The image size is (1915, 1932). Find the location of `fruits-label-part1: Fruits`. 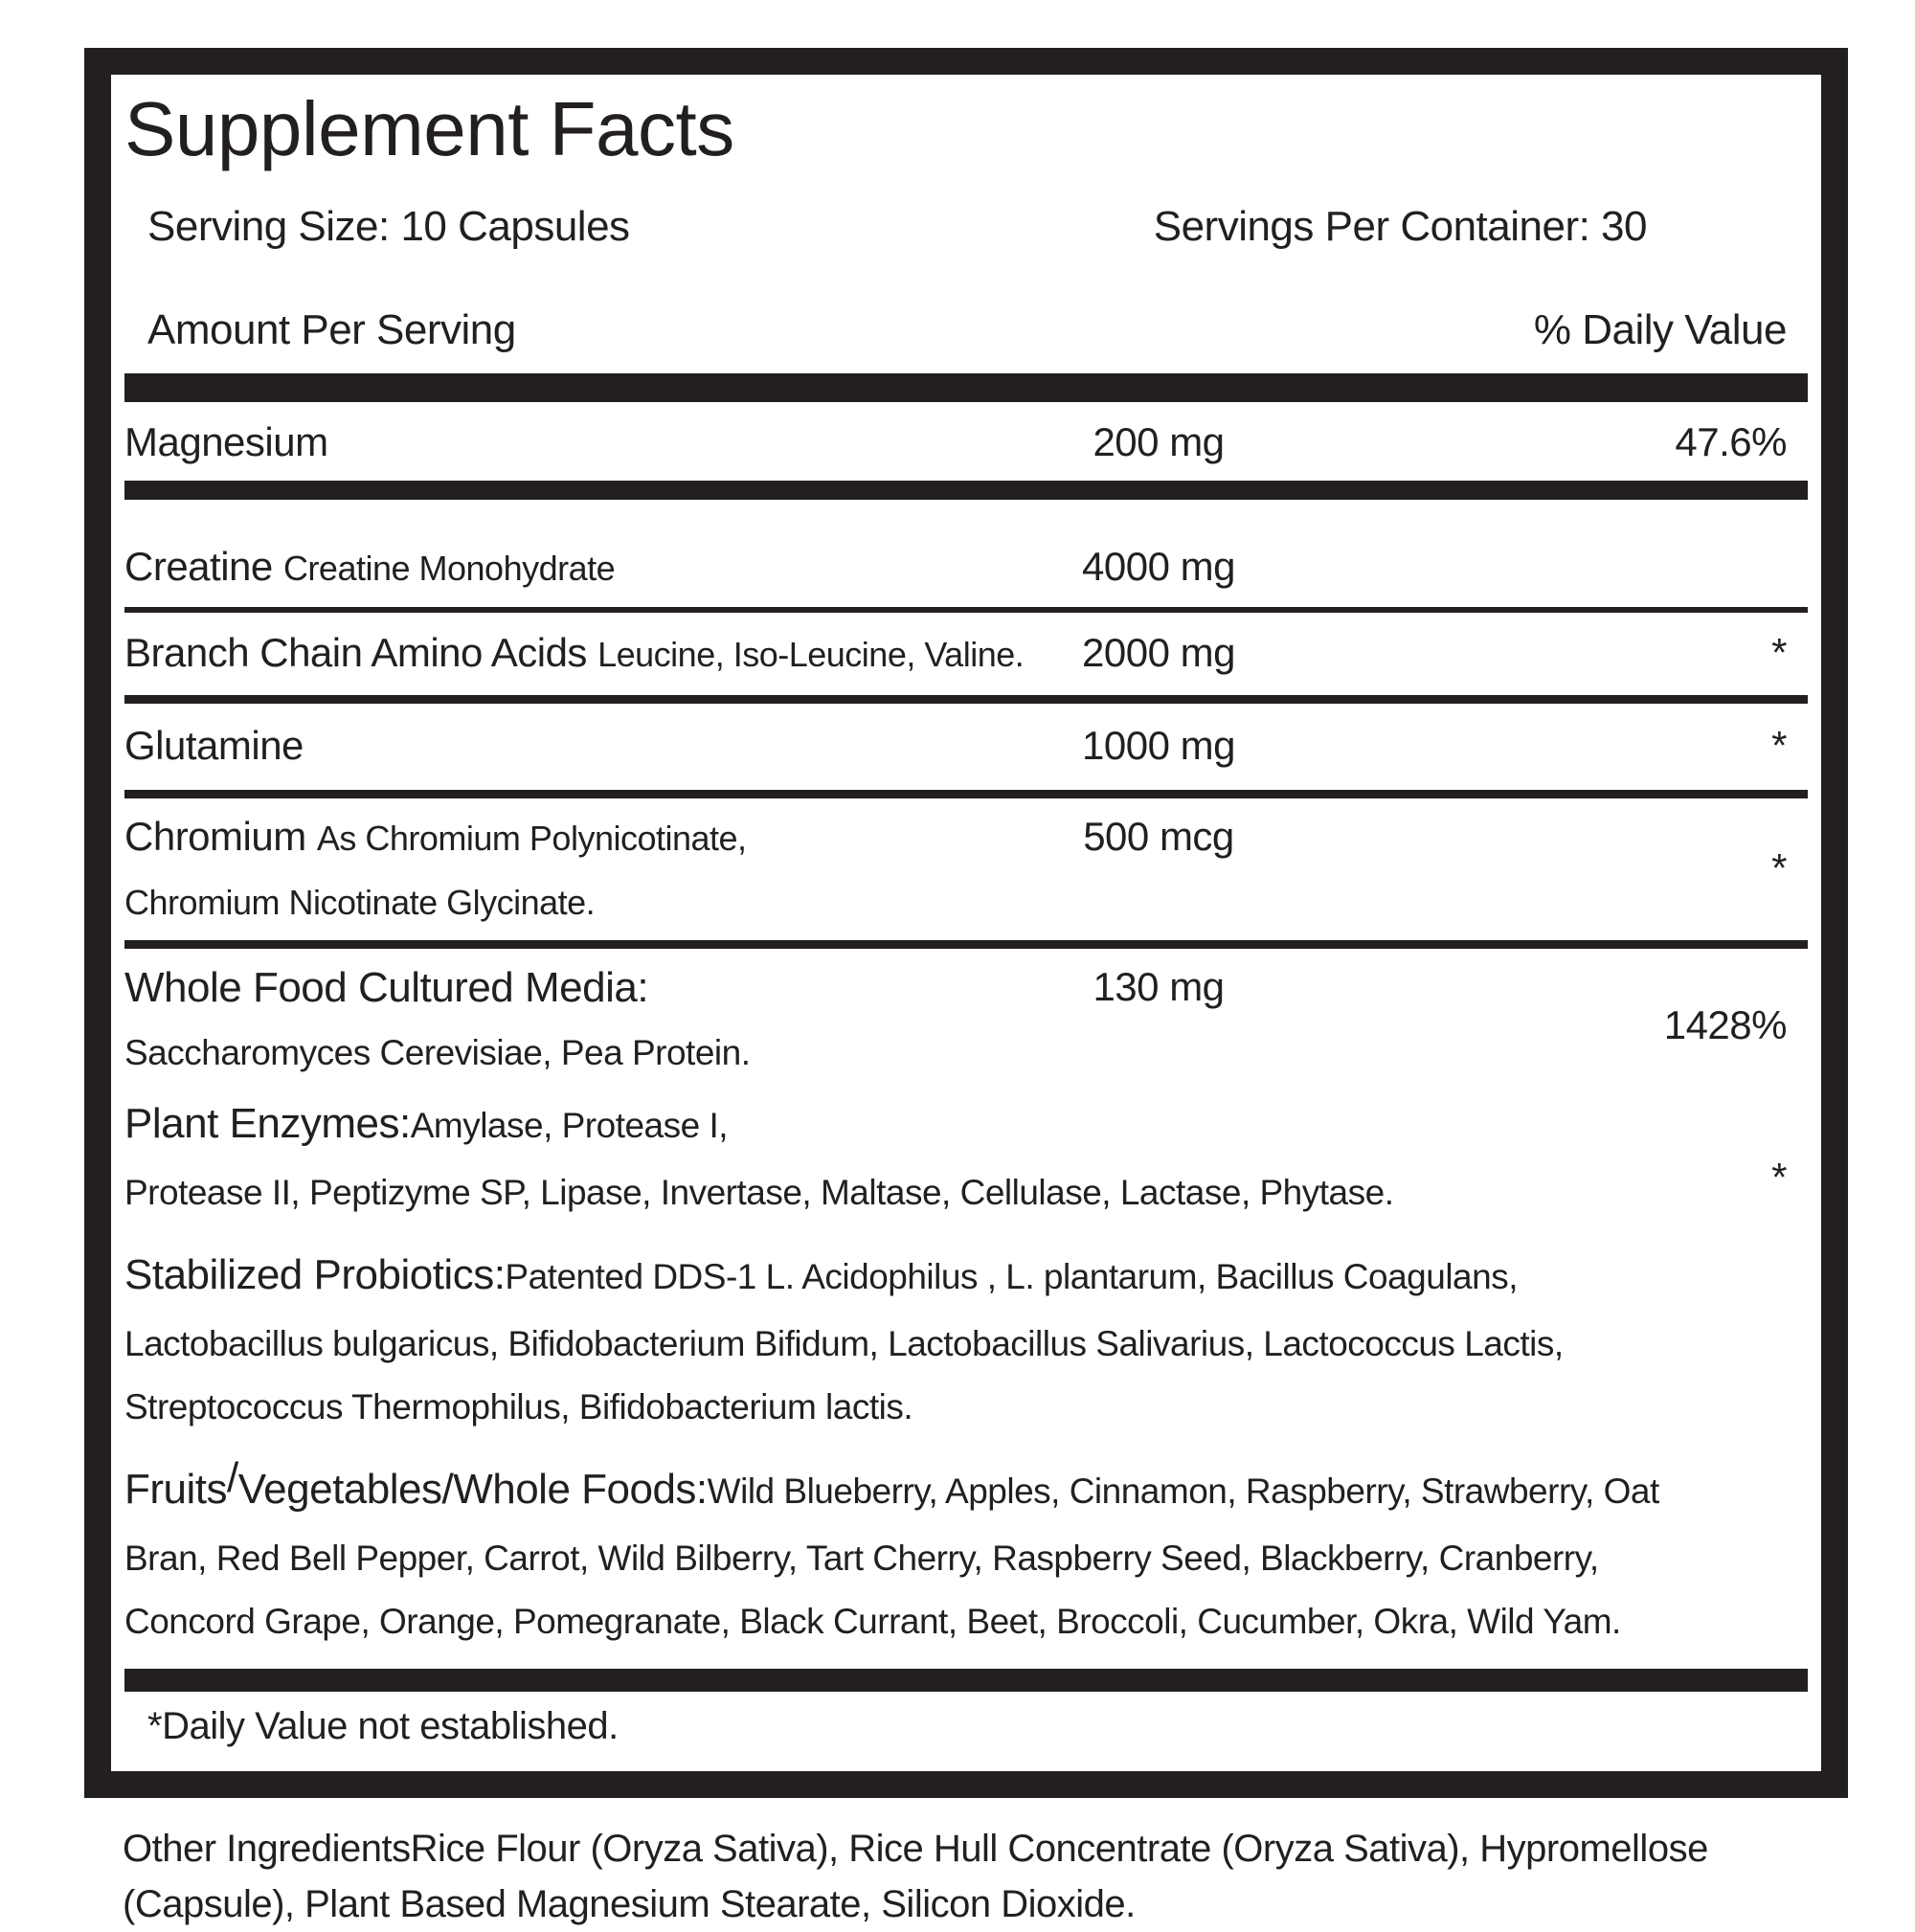

fruits-label-part1: Fruits is located at coordinates (176, 1489).